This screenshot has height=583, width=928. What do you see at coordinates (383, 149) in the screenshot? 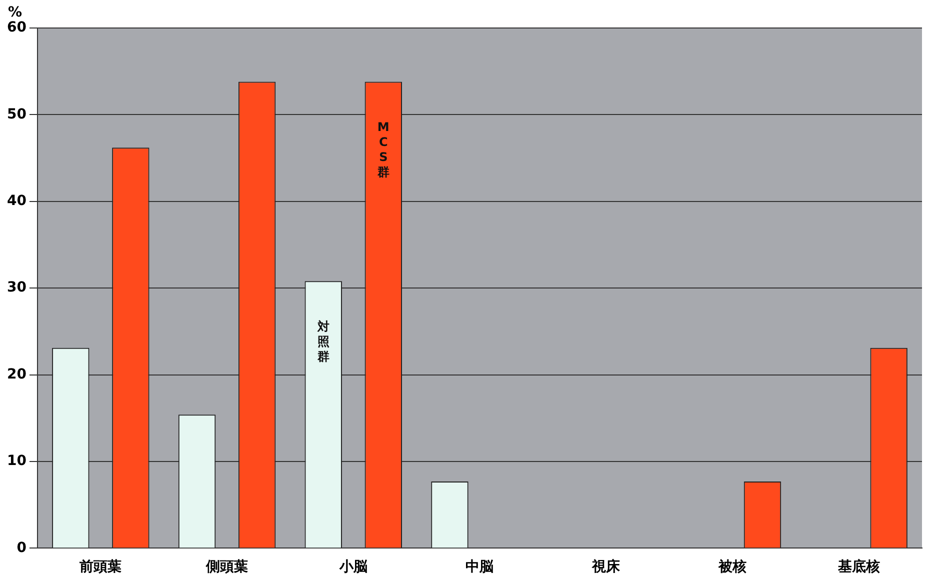
I see `series-label: MCS群` at bounding box center [383, 149].